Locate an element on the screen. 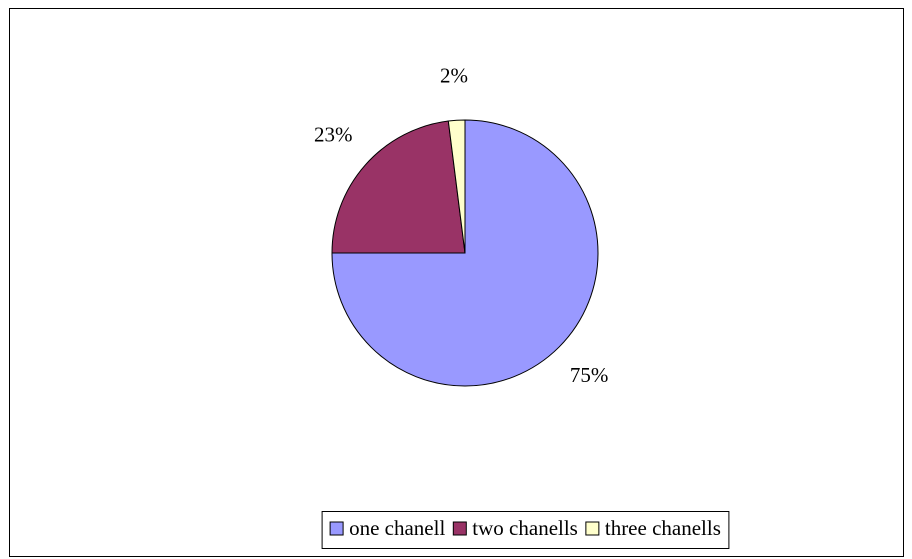 Image resolution: width=912 pixels, height=559 pixels. data-label: 2% is located at coordinates (454, 76).